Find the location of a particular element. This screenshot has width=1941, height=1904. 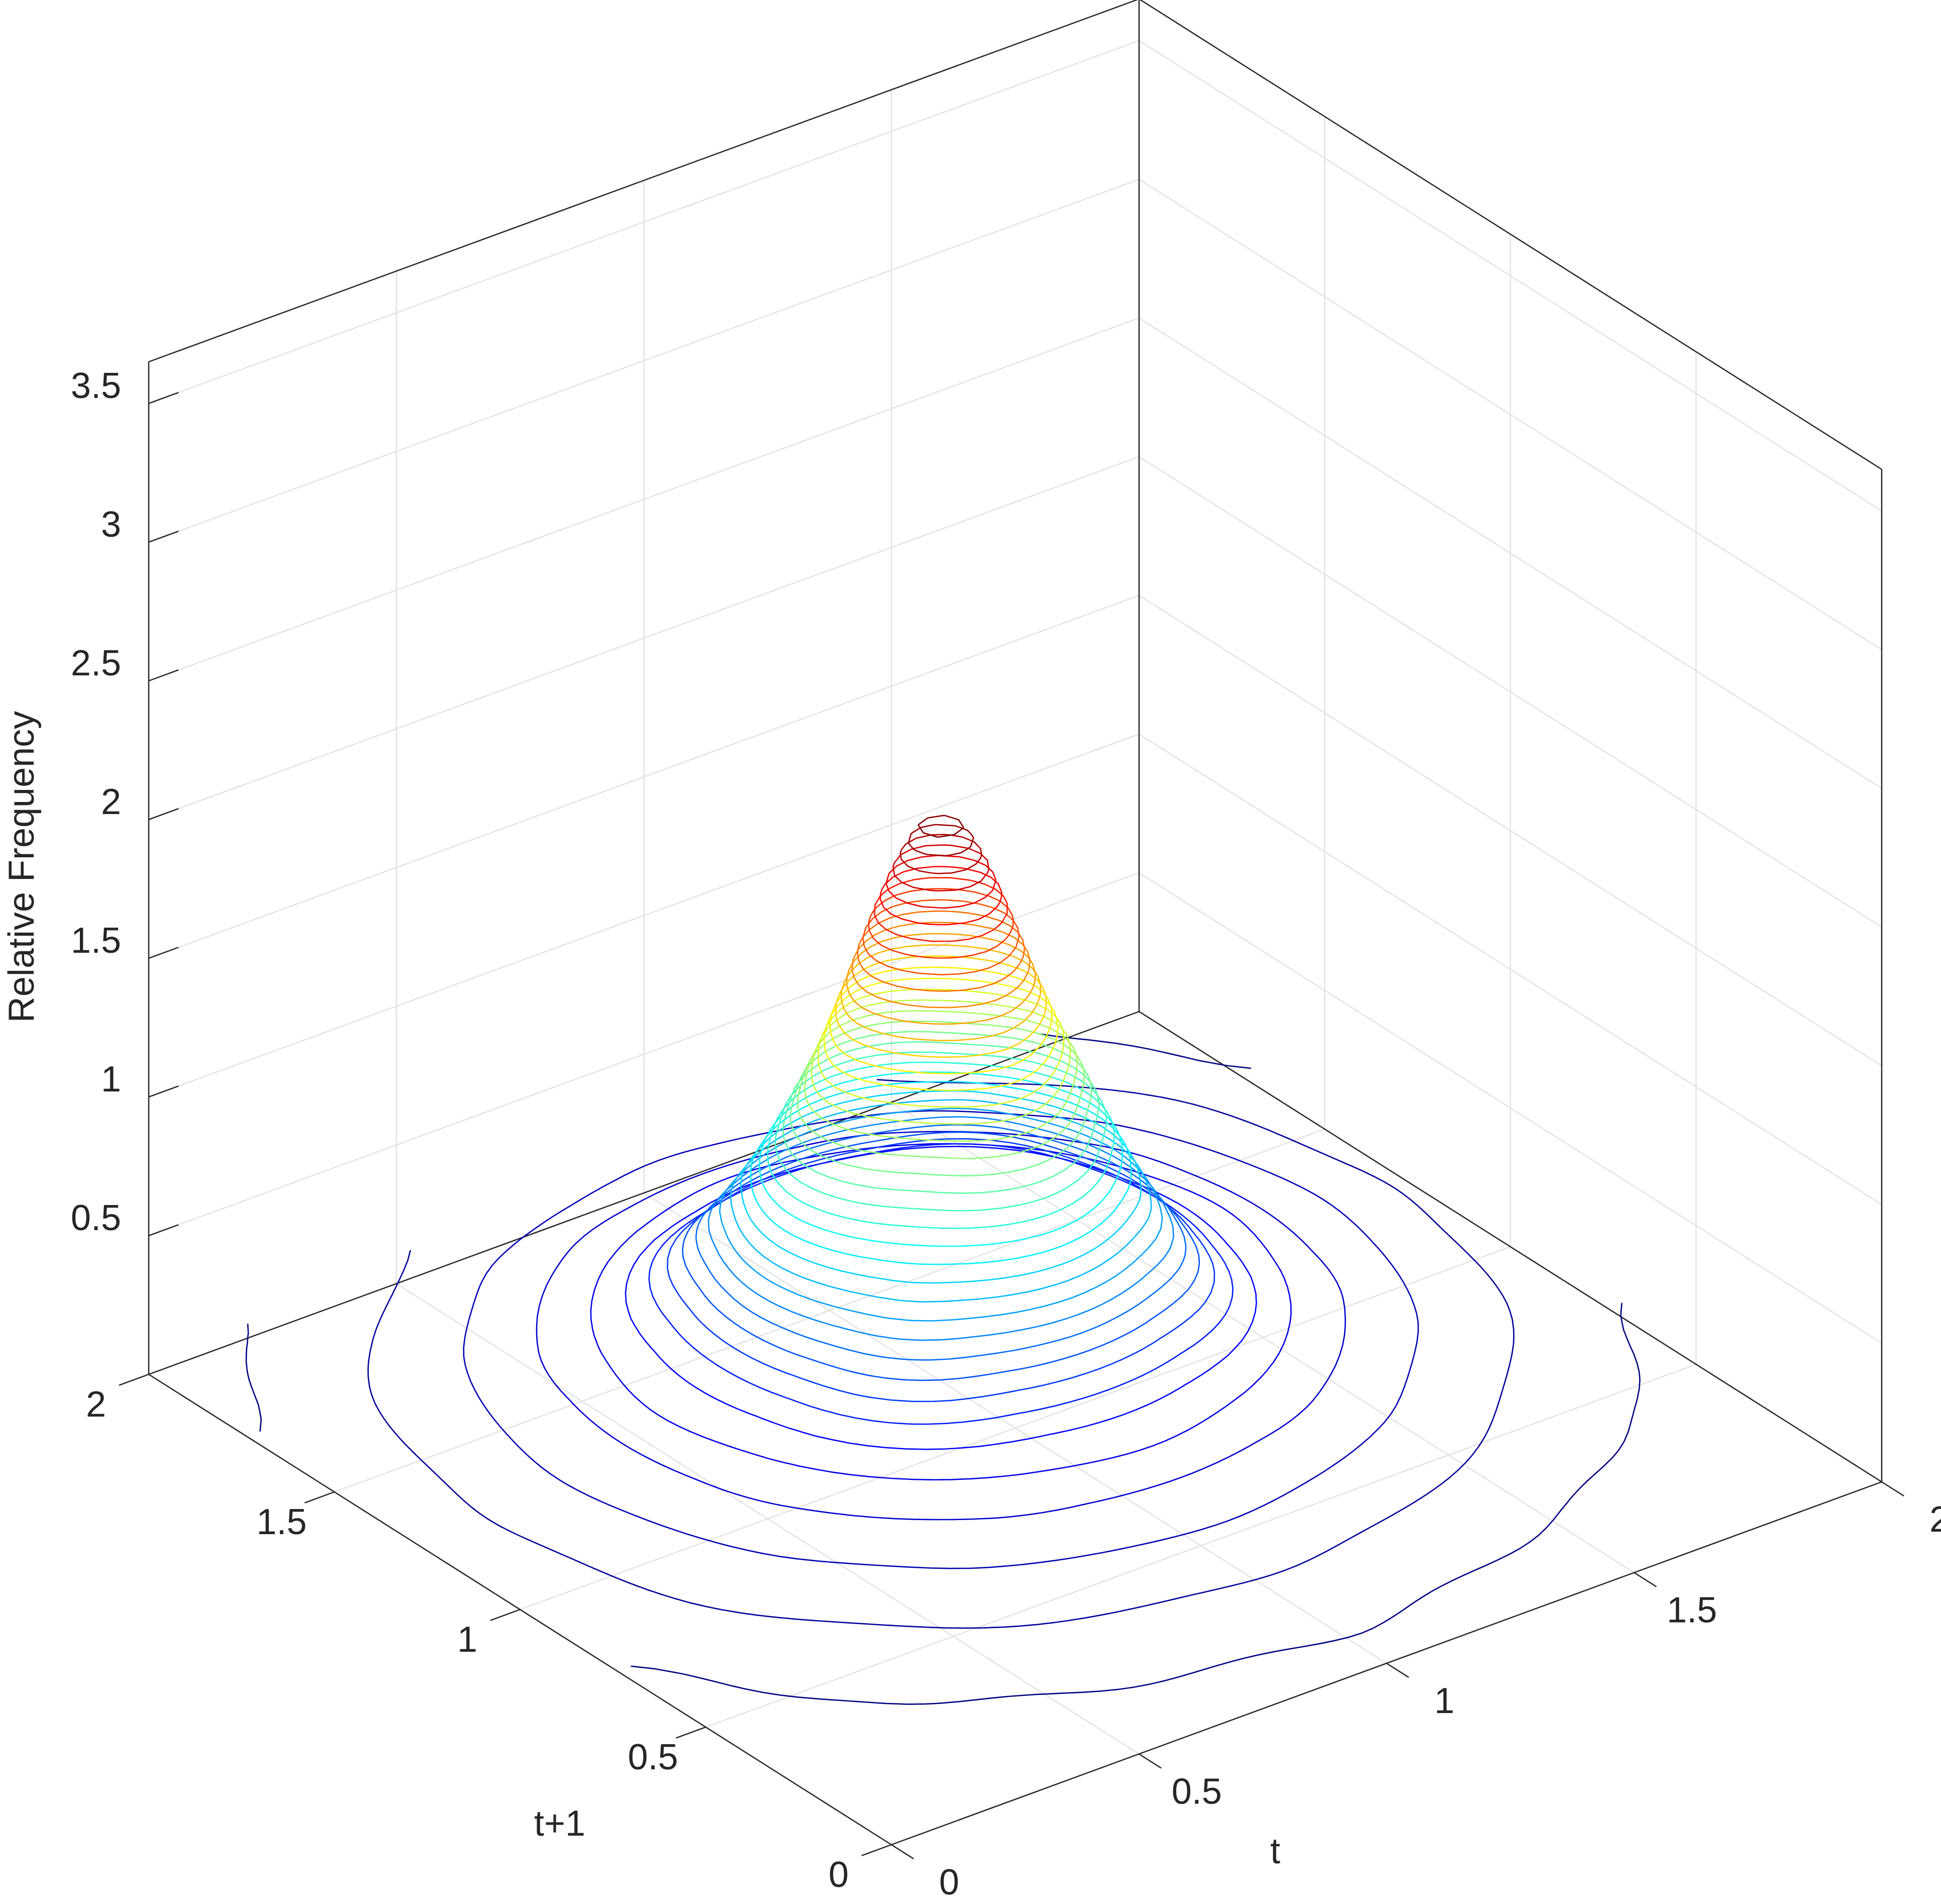

x-axis-label: t is located at coordinates (1275, 1851).